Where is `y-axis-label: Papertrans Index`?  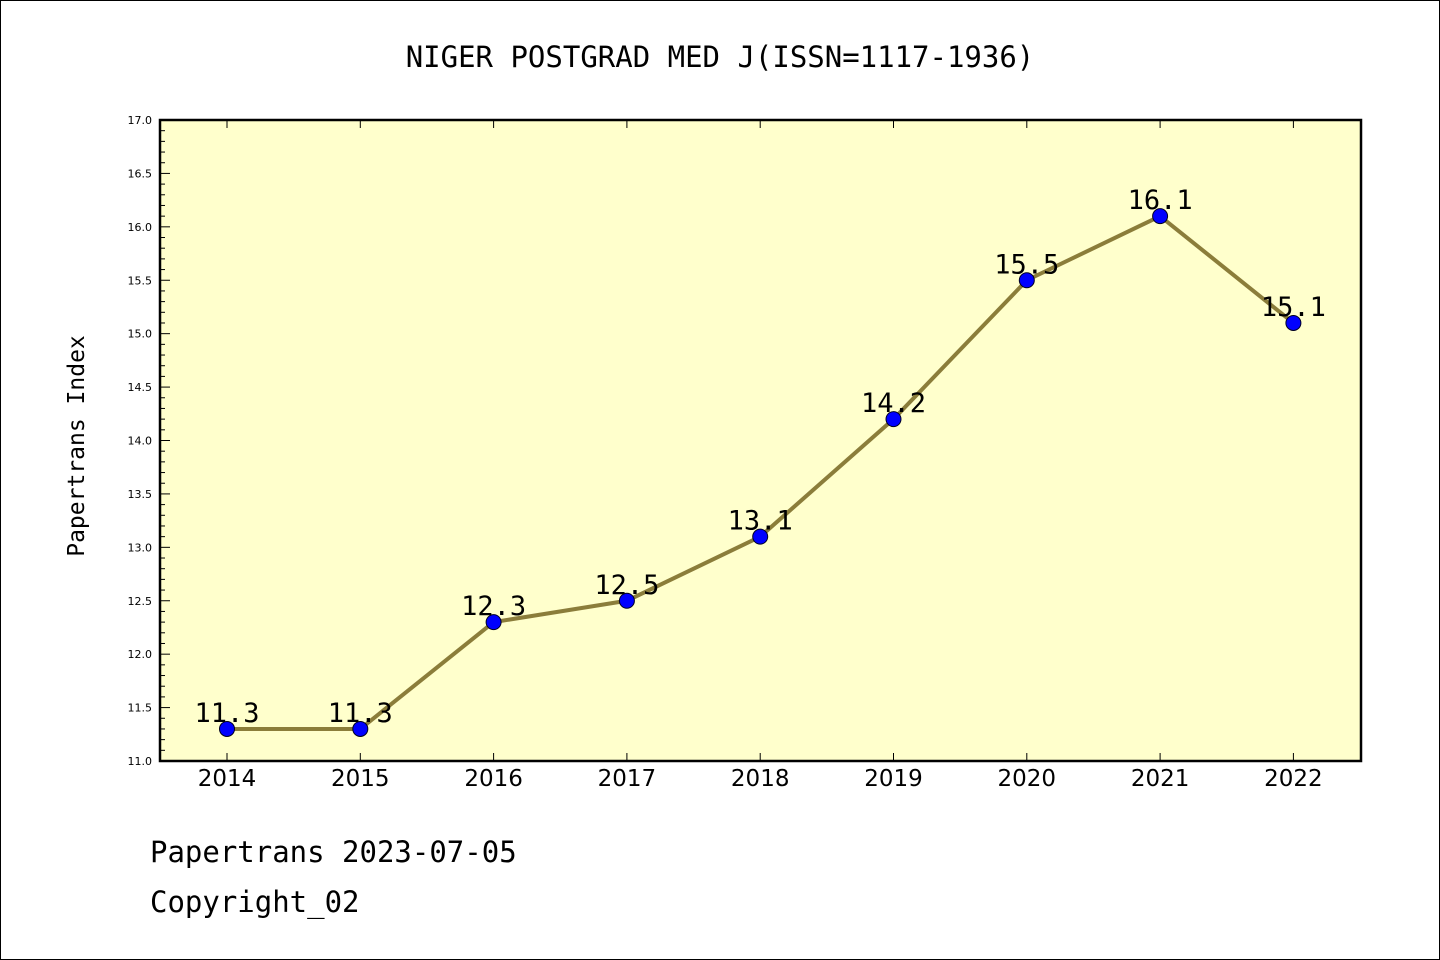
y-axis-label: Papertrans Index is located at coordinates (77, 446).